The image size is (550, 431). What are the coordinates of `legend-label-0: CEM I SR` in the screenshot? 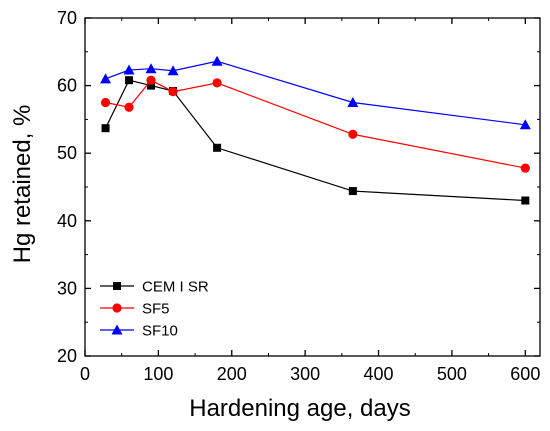 It's located at (175, 287).